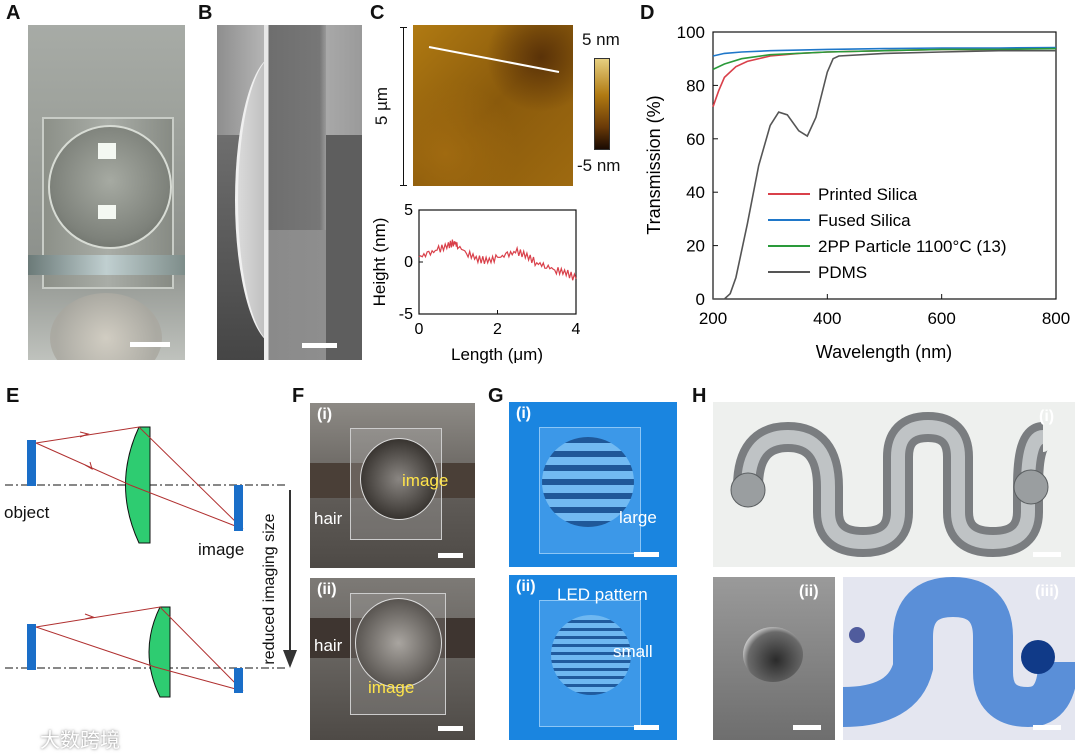  What do you see at coordinates (602, 594) in the screenshot?
I see `led-pattern-label: LED pattern` at bounding box center [602, 594].